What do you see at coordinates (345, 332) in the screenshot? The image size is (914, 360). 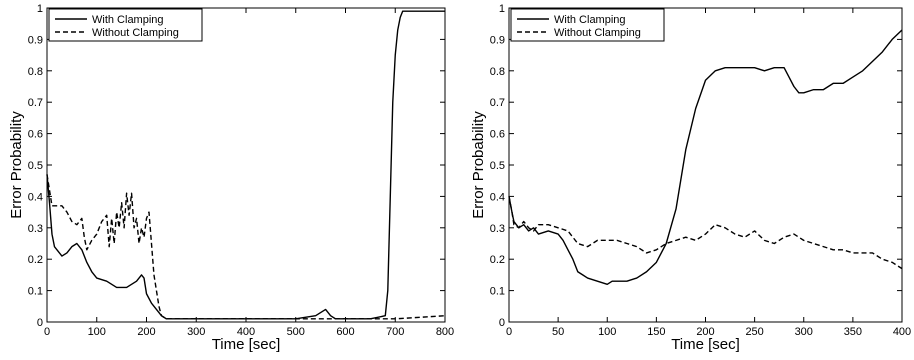 I see `x-tick-label: 600` at bounding box center [345, 332].